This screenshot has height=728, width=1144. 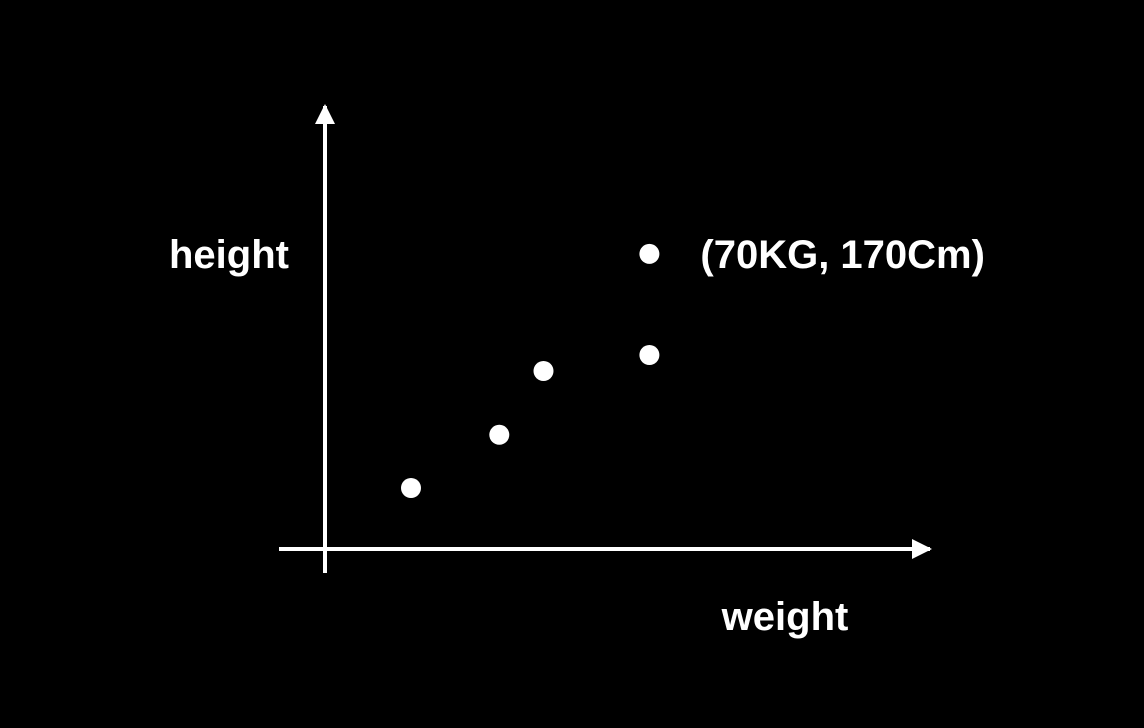 I want to click on x-axis-label: weight, so click(x=785, y=617).